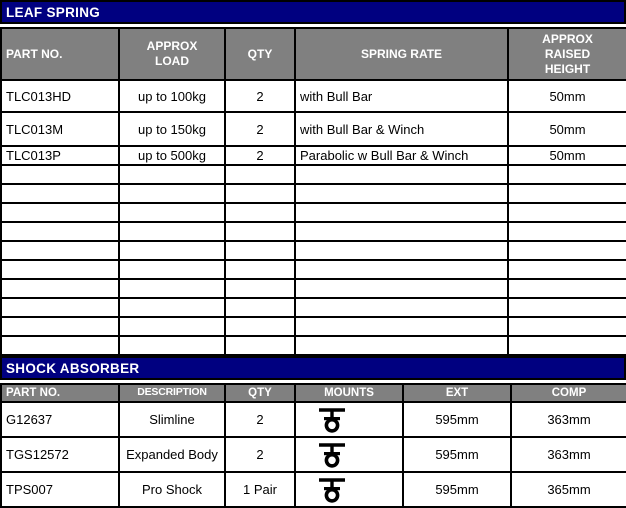  Describe the element at coordinates (60, 489) in the screenshot. I see `part-no-cell: TPS007` at that location.